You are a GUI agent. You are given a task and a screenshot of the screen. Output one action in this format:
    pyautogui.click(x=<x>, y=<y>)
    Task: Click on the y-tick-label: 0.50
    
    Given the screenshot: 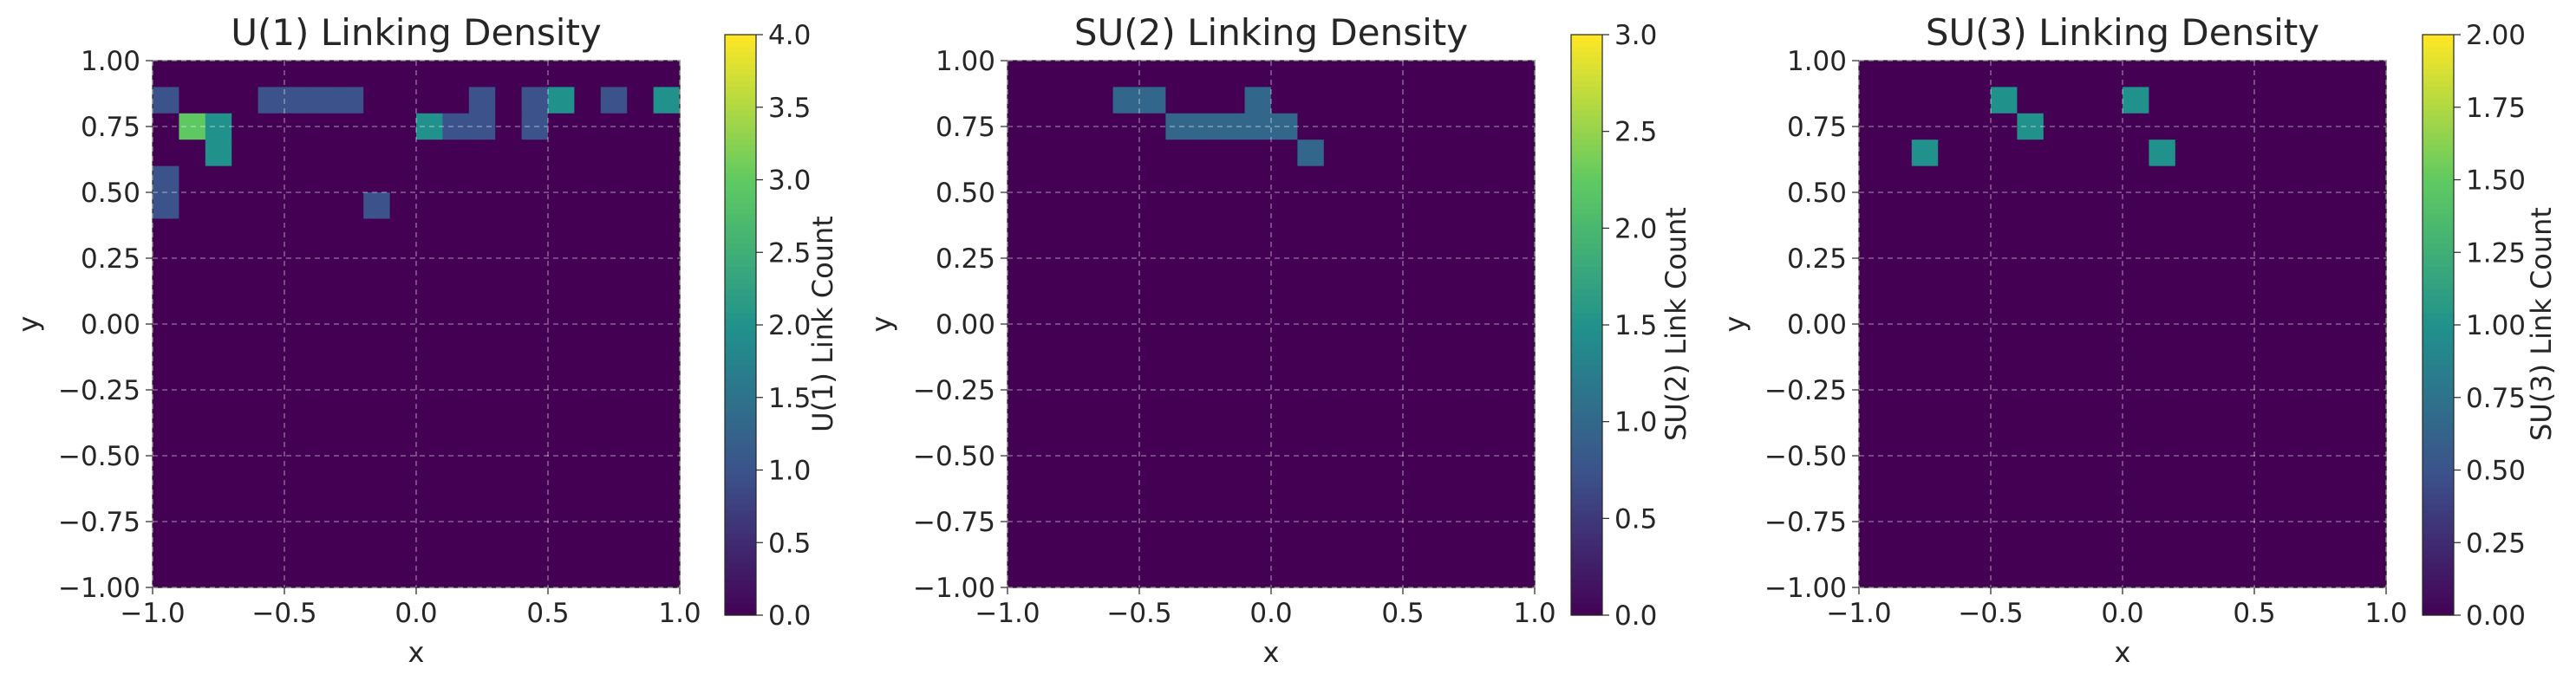 What is the action you would take?
    pyautogui.click(x=966, y=194)
    